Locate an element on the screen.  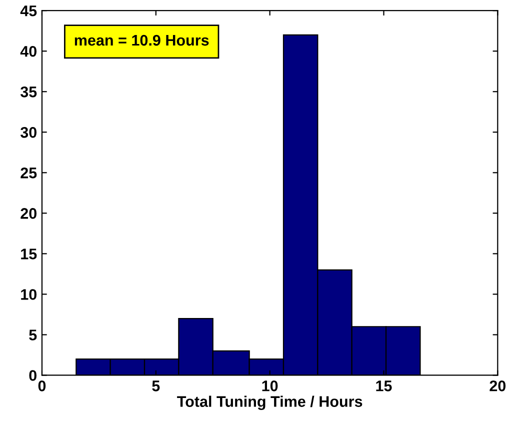
annotation: mean = 10.9 Hours is located at coordinates (141, 40).